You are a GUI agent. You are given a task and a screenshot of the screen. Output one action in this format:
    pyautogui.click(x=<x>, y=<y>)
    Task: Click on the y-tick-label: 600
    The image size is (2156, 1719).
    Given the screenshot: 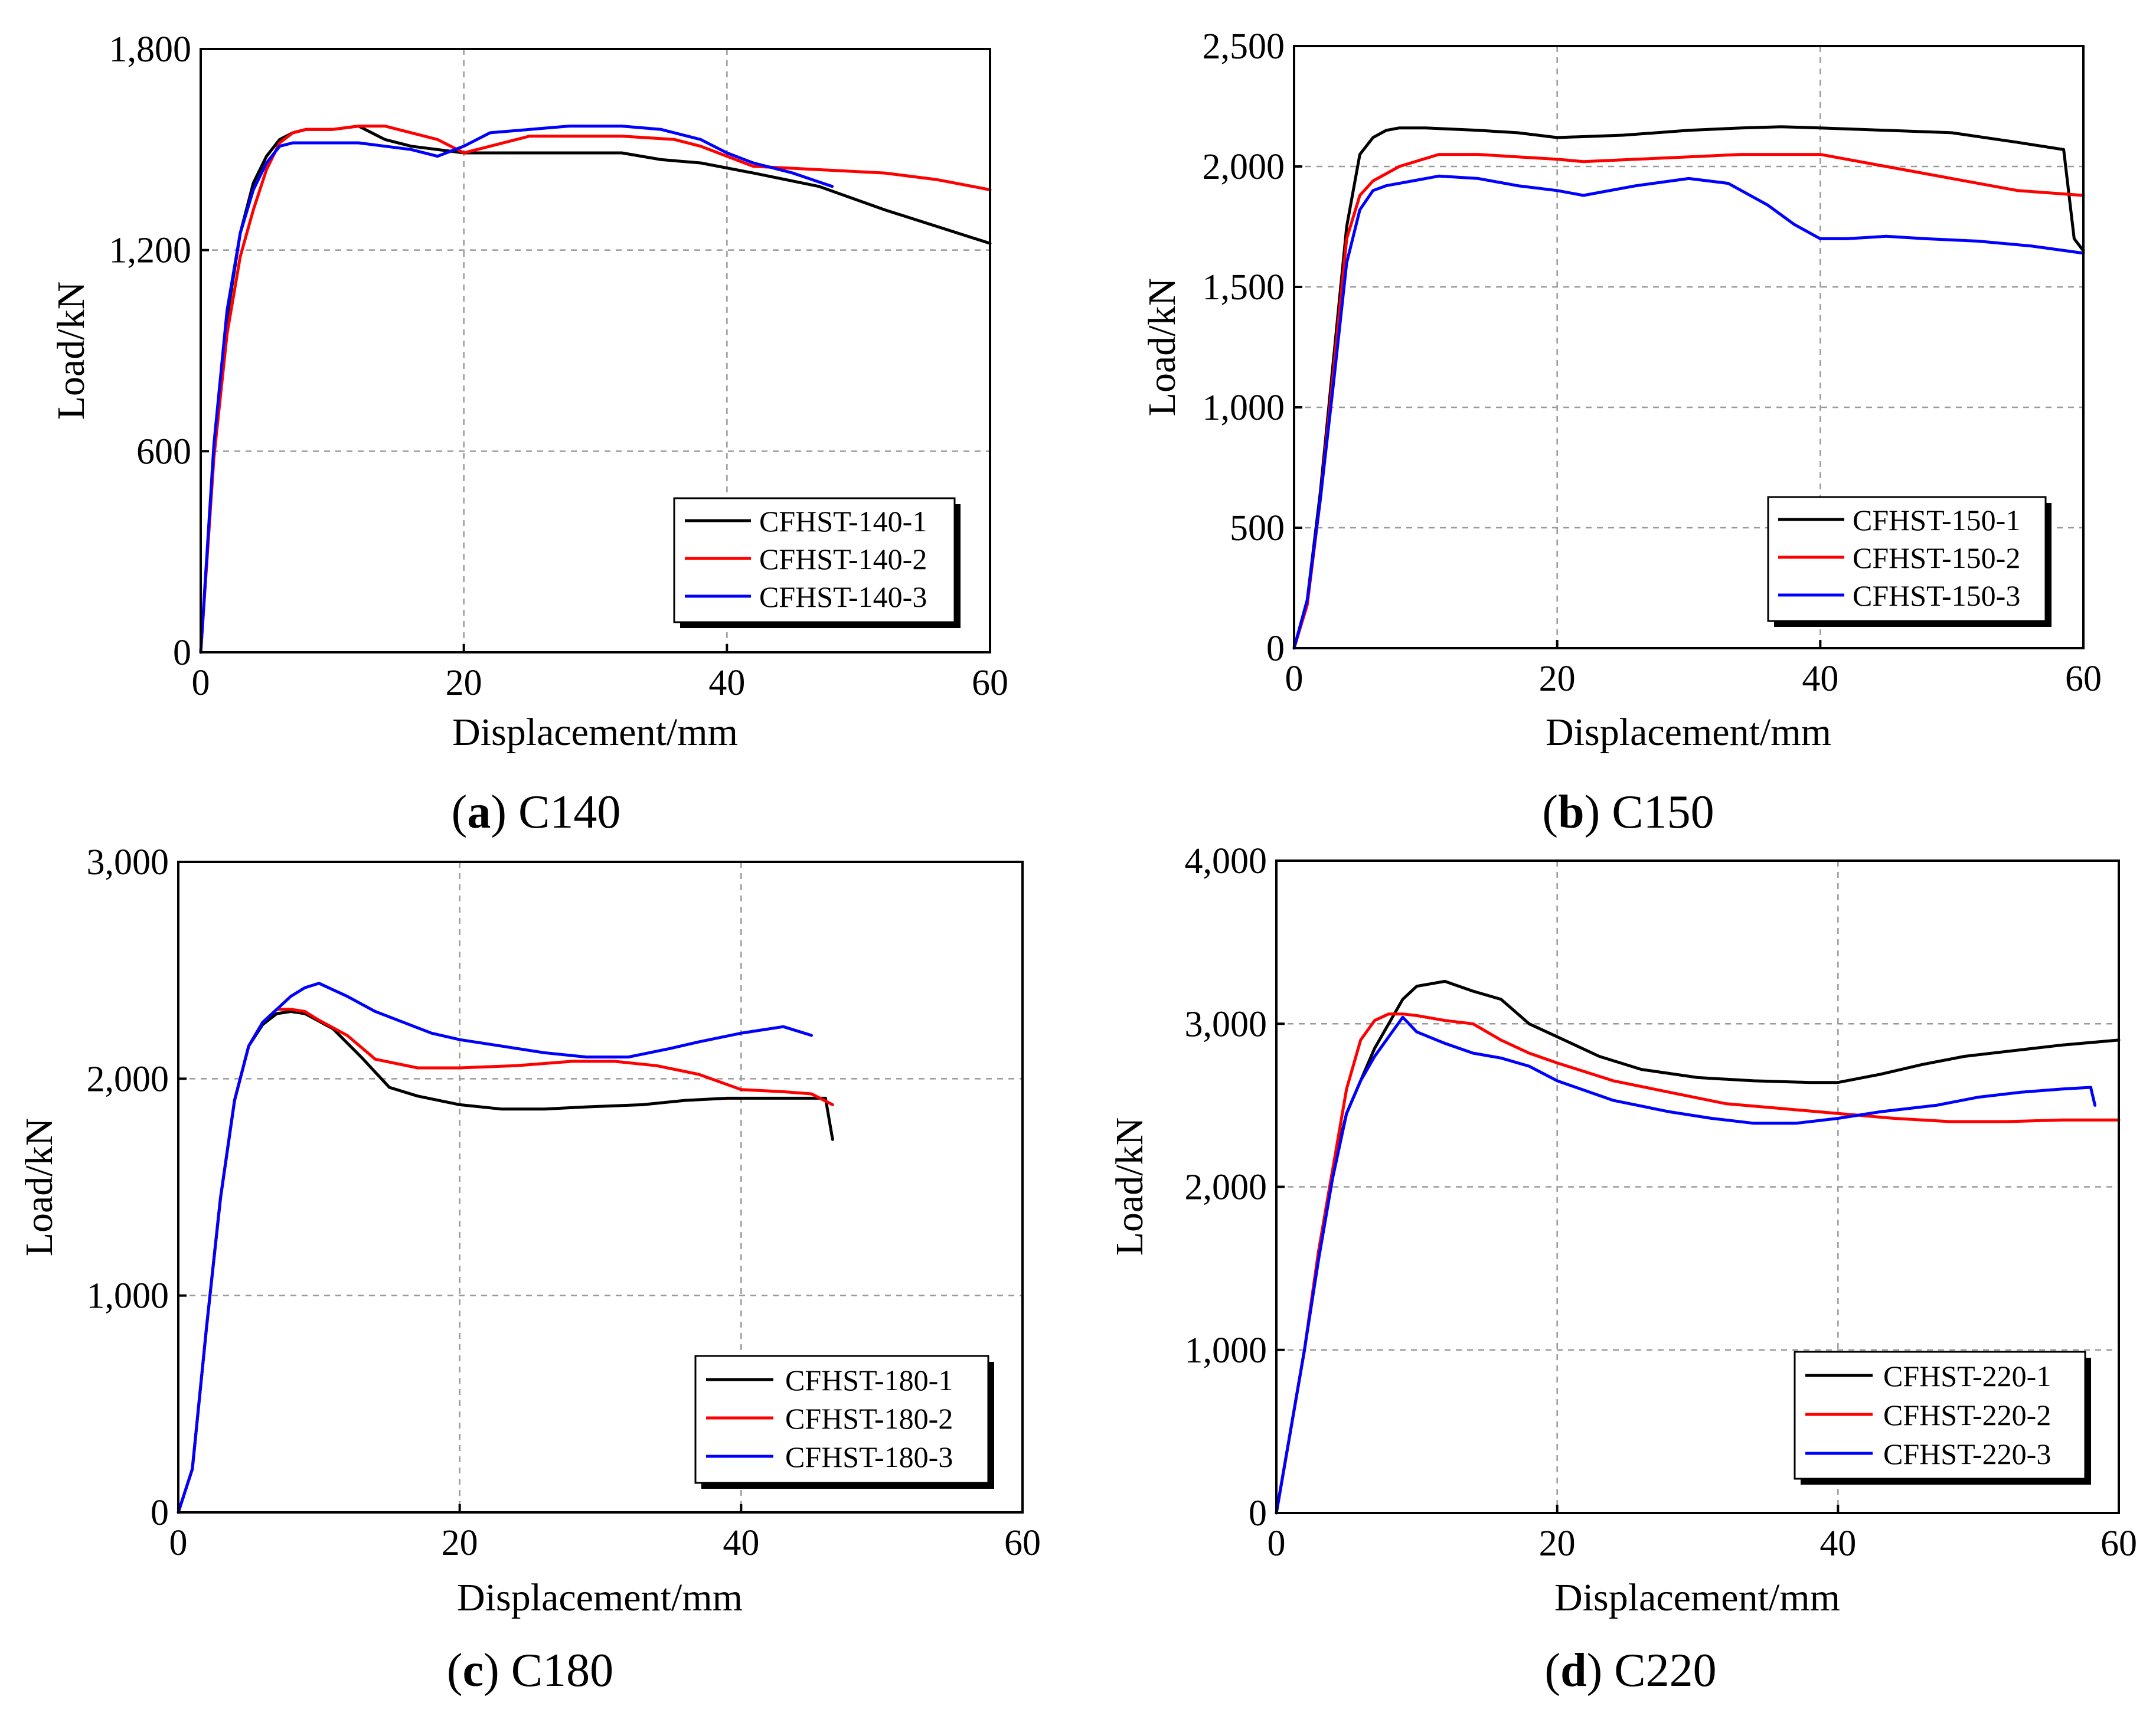 What is the action you would take?
    pyautogui.click(x=163, y=452)
    